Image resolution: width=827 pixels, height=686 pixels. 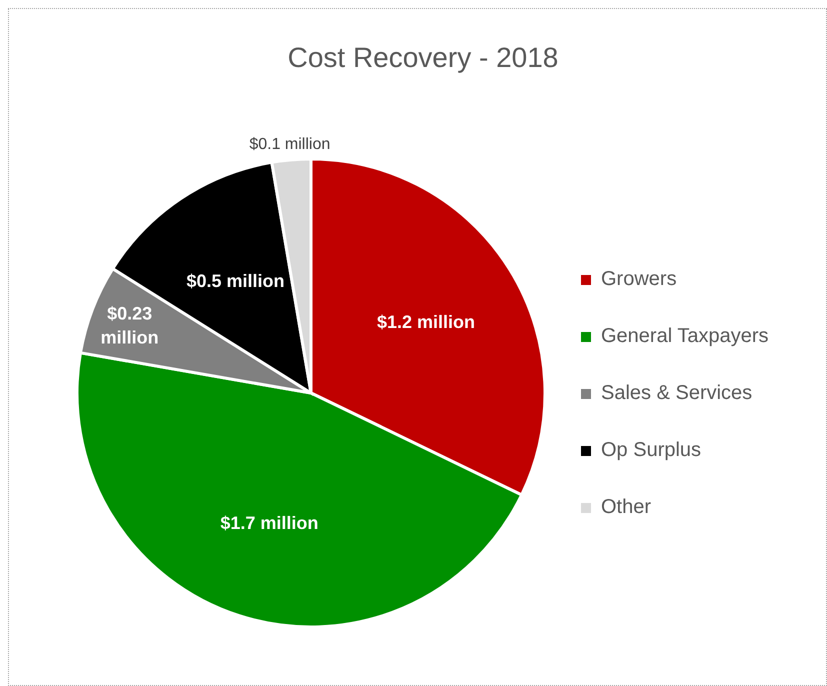 I want to click on legend-label: Sales & Services, so click(x=677, y=393).